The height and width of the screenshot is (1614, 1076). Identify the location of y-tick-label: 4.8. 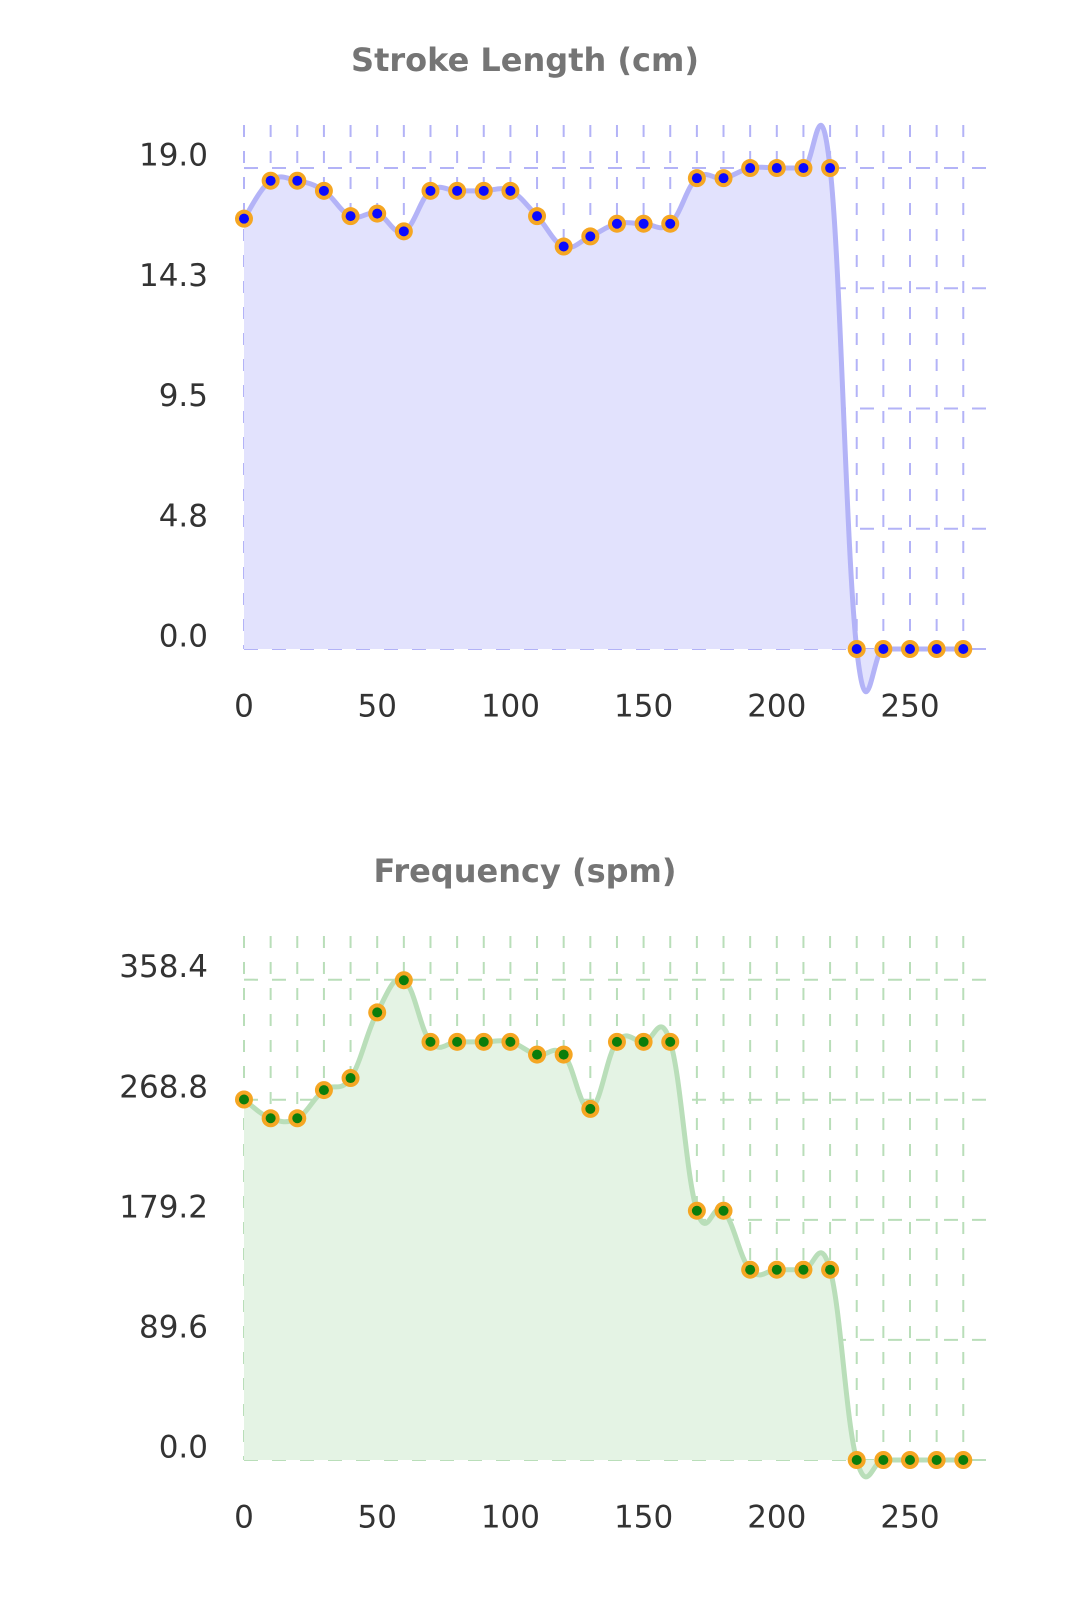
(183, 516).